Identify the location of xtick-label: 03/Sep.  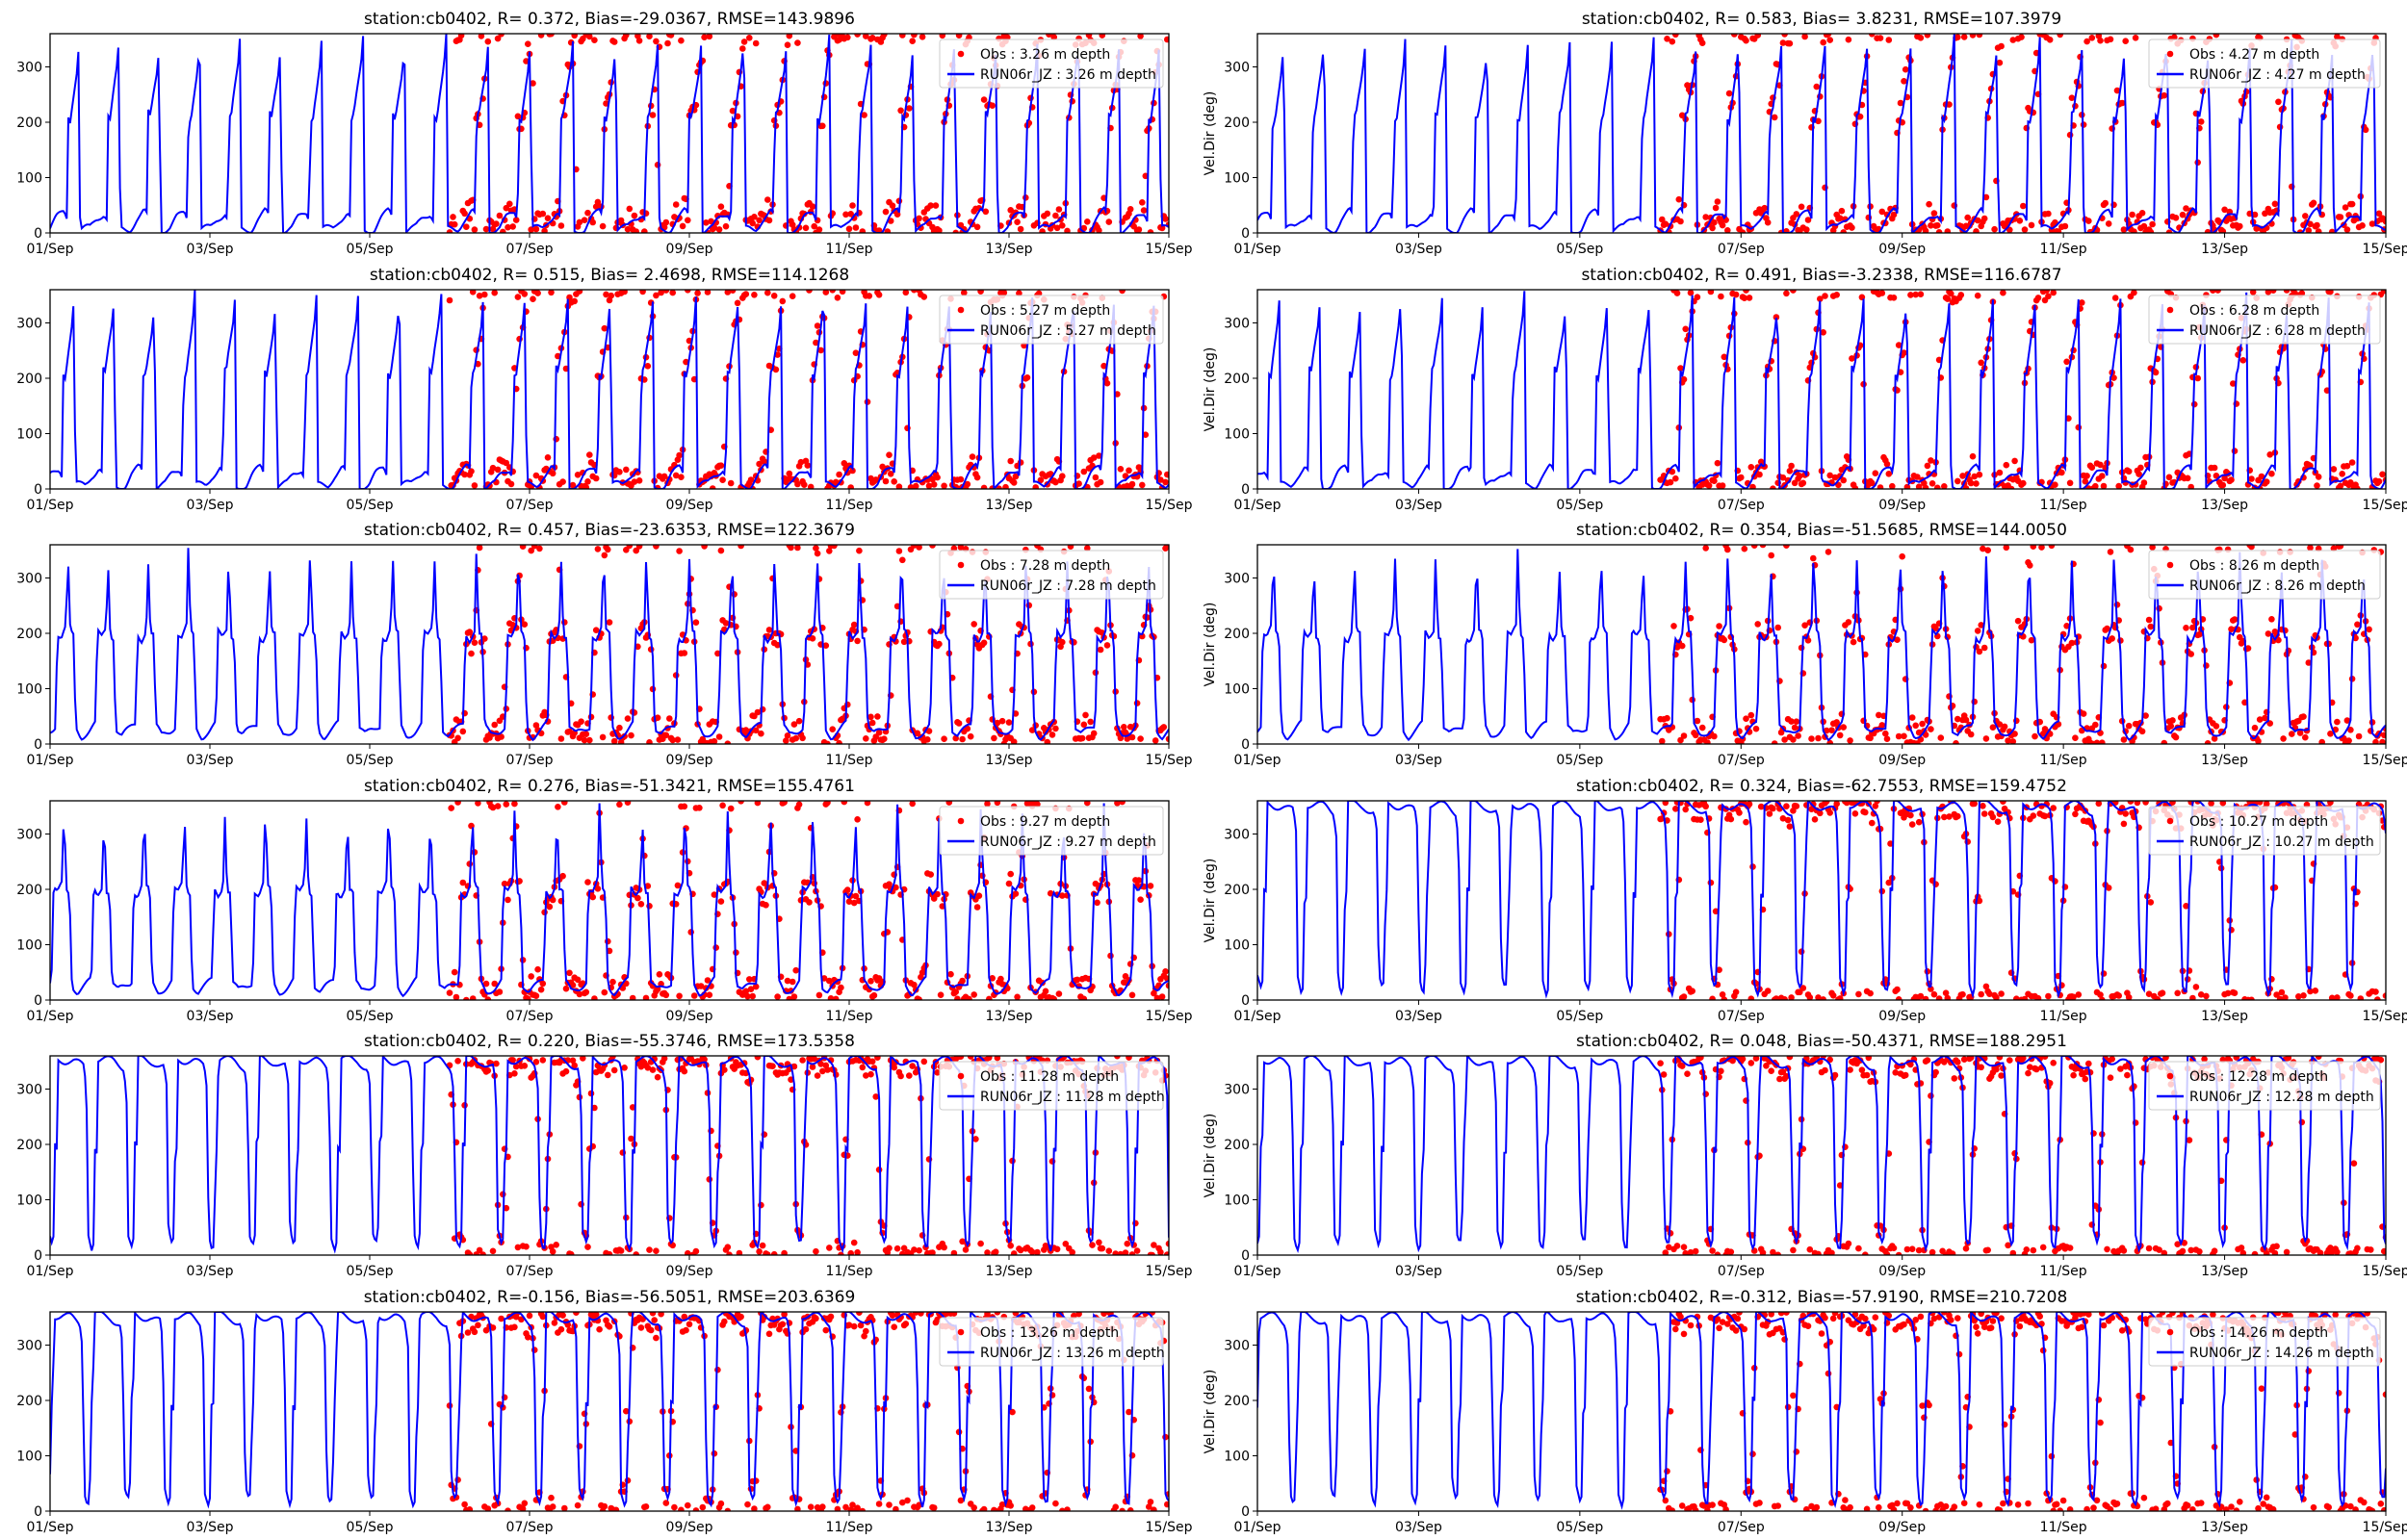
(1418, 1016).